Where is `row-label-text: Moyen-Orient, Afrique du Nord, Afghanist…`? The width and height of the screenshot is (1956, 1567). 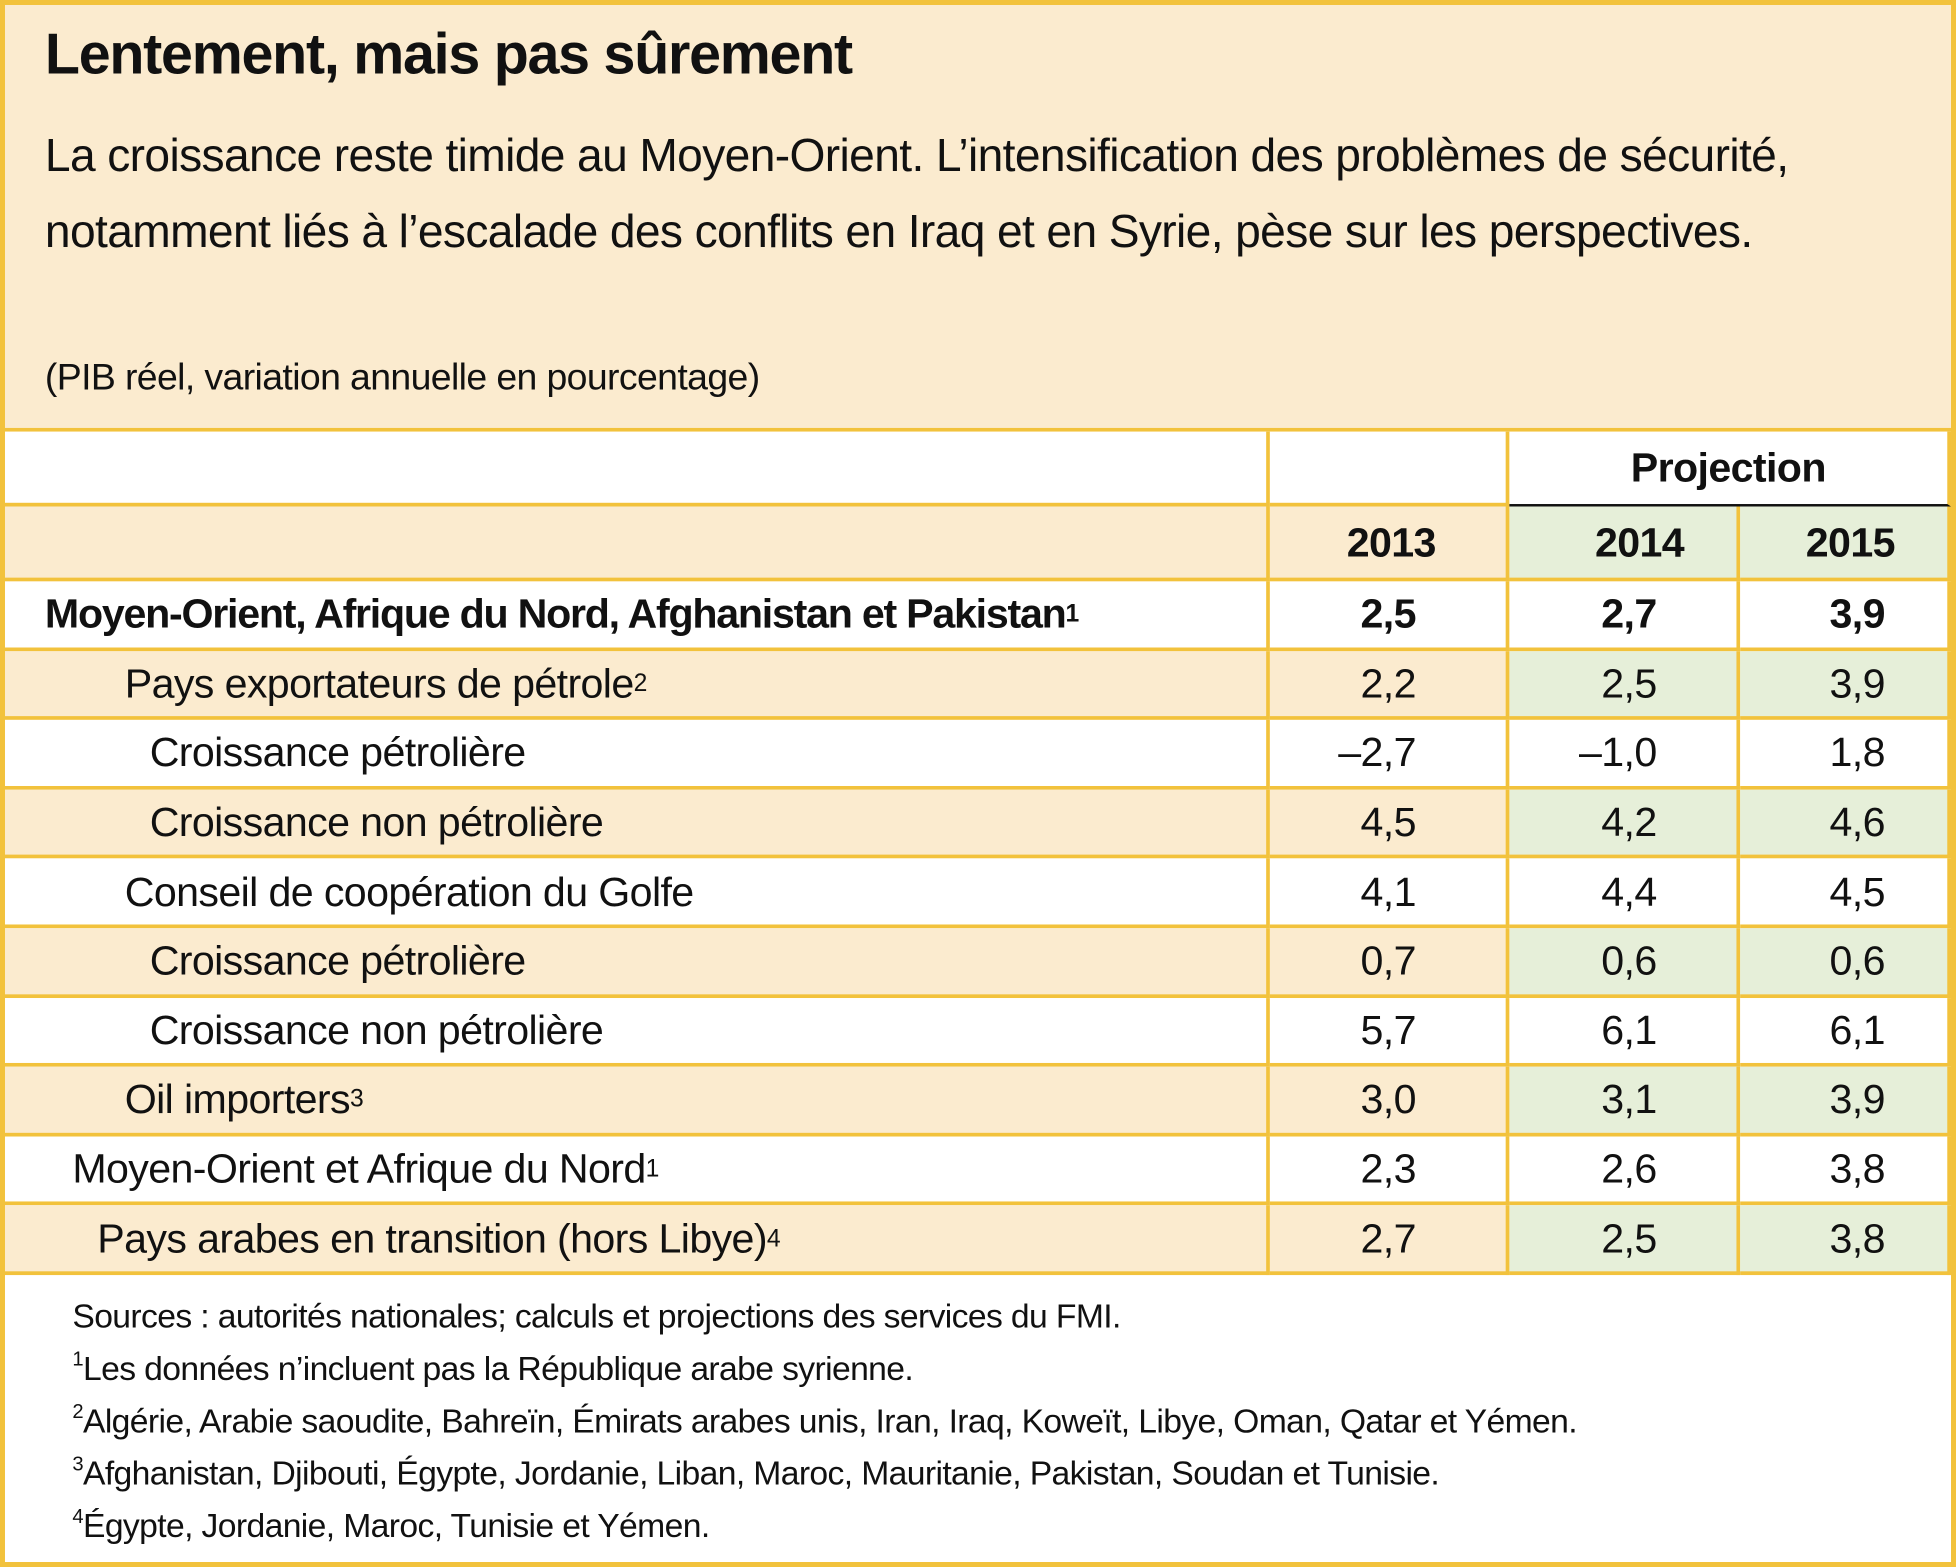
row-label-text: Moyen-Orient, Afrique du Nord, Afghanist… is located at coordinates (555, 613).